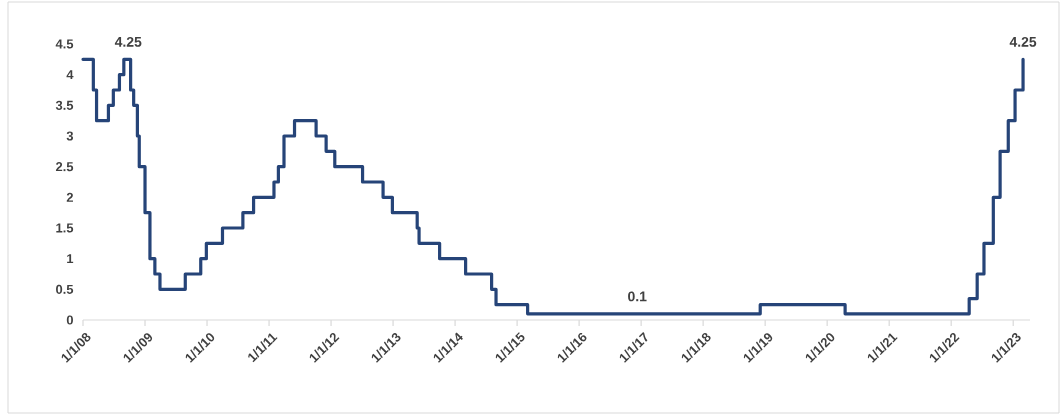  What do you see at coordinates (64, 44) in the screenshot?
I see `y-tick-label: 4.5` at bounding box center [64, 44].